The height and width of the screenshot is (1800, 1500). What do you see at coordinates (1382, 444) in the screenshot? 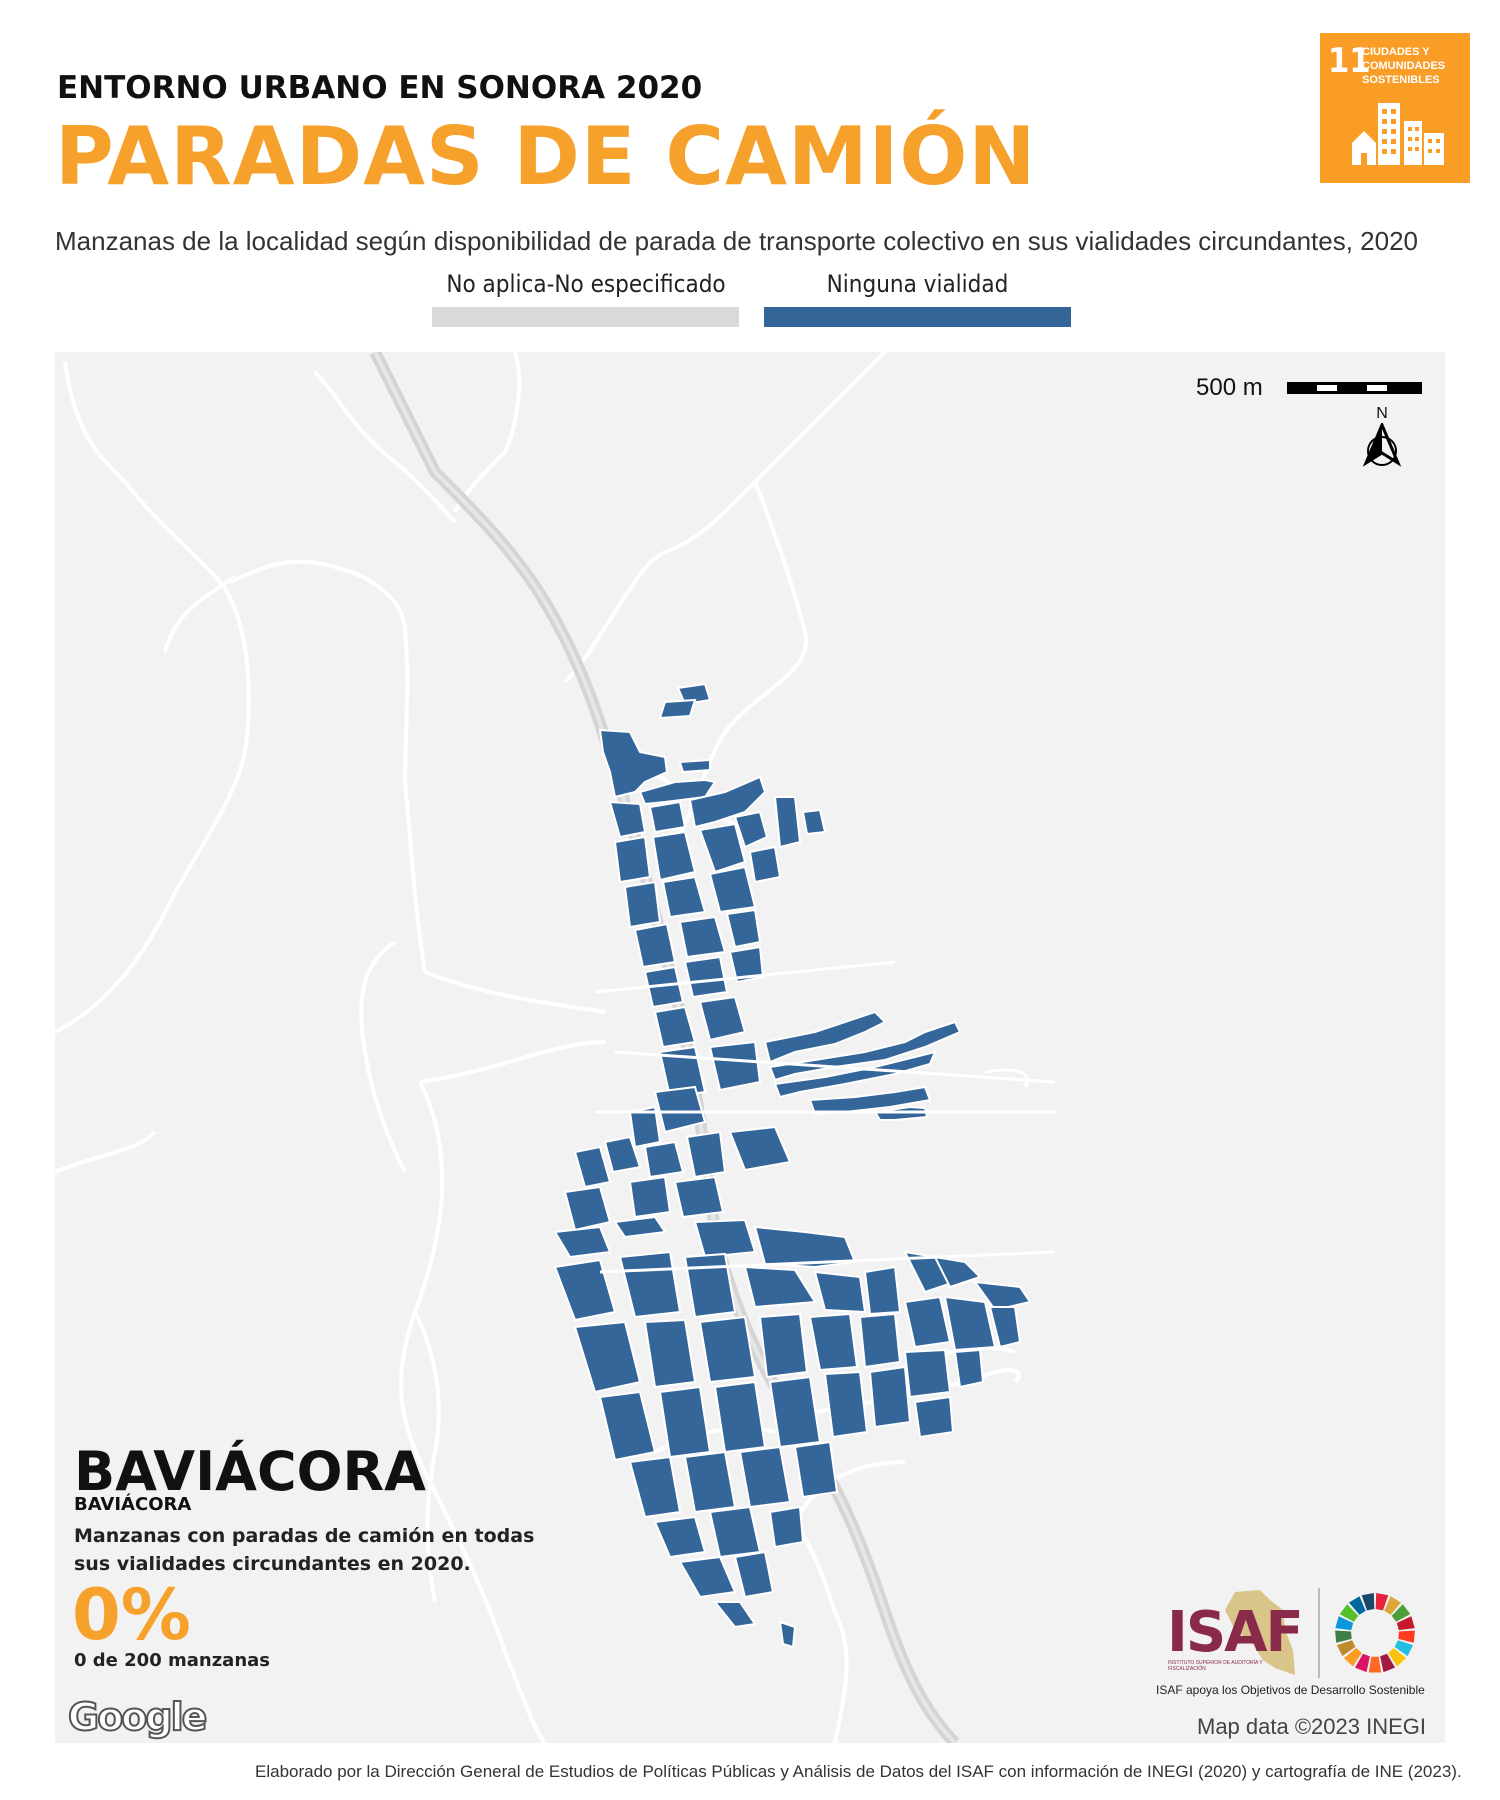
I see `north-arrow-icon` at bounding box center [1382, 444].